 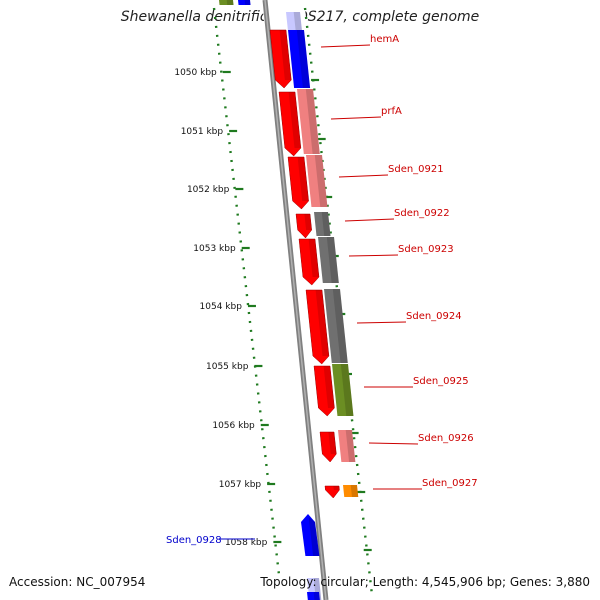 I want to click on gene-arrow-Sden_0924-shape, so click(x=317, y=327).